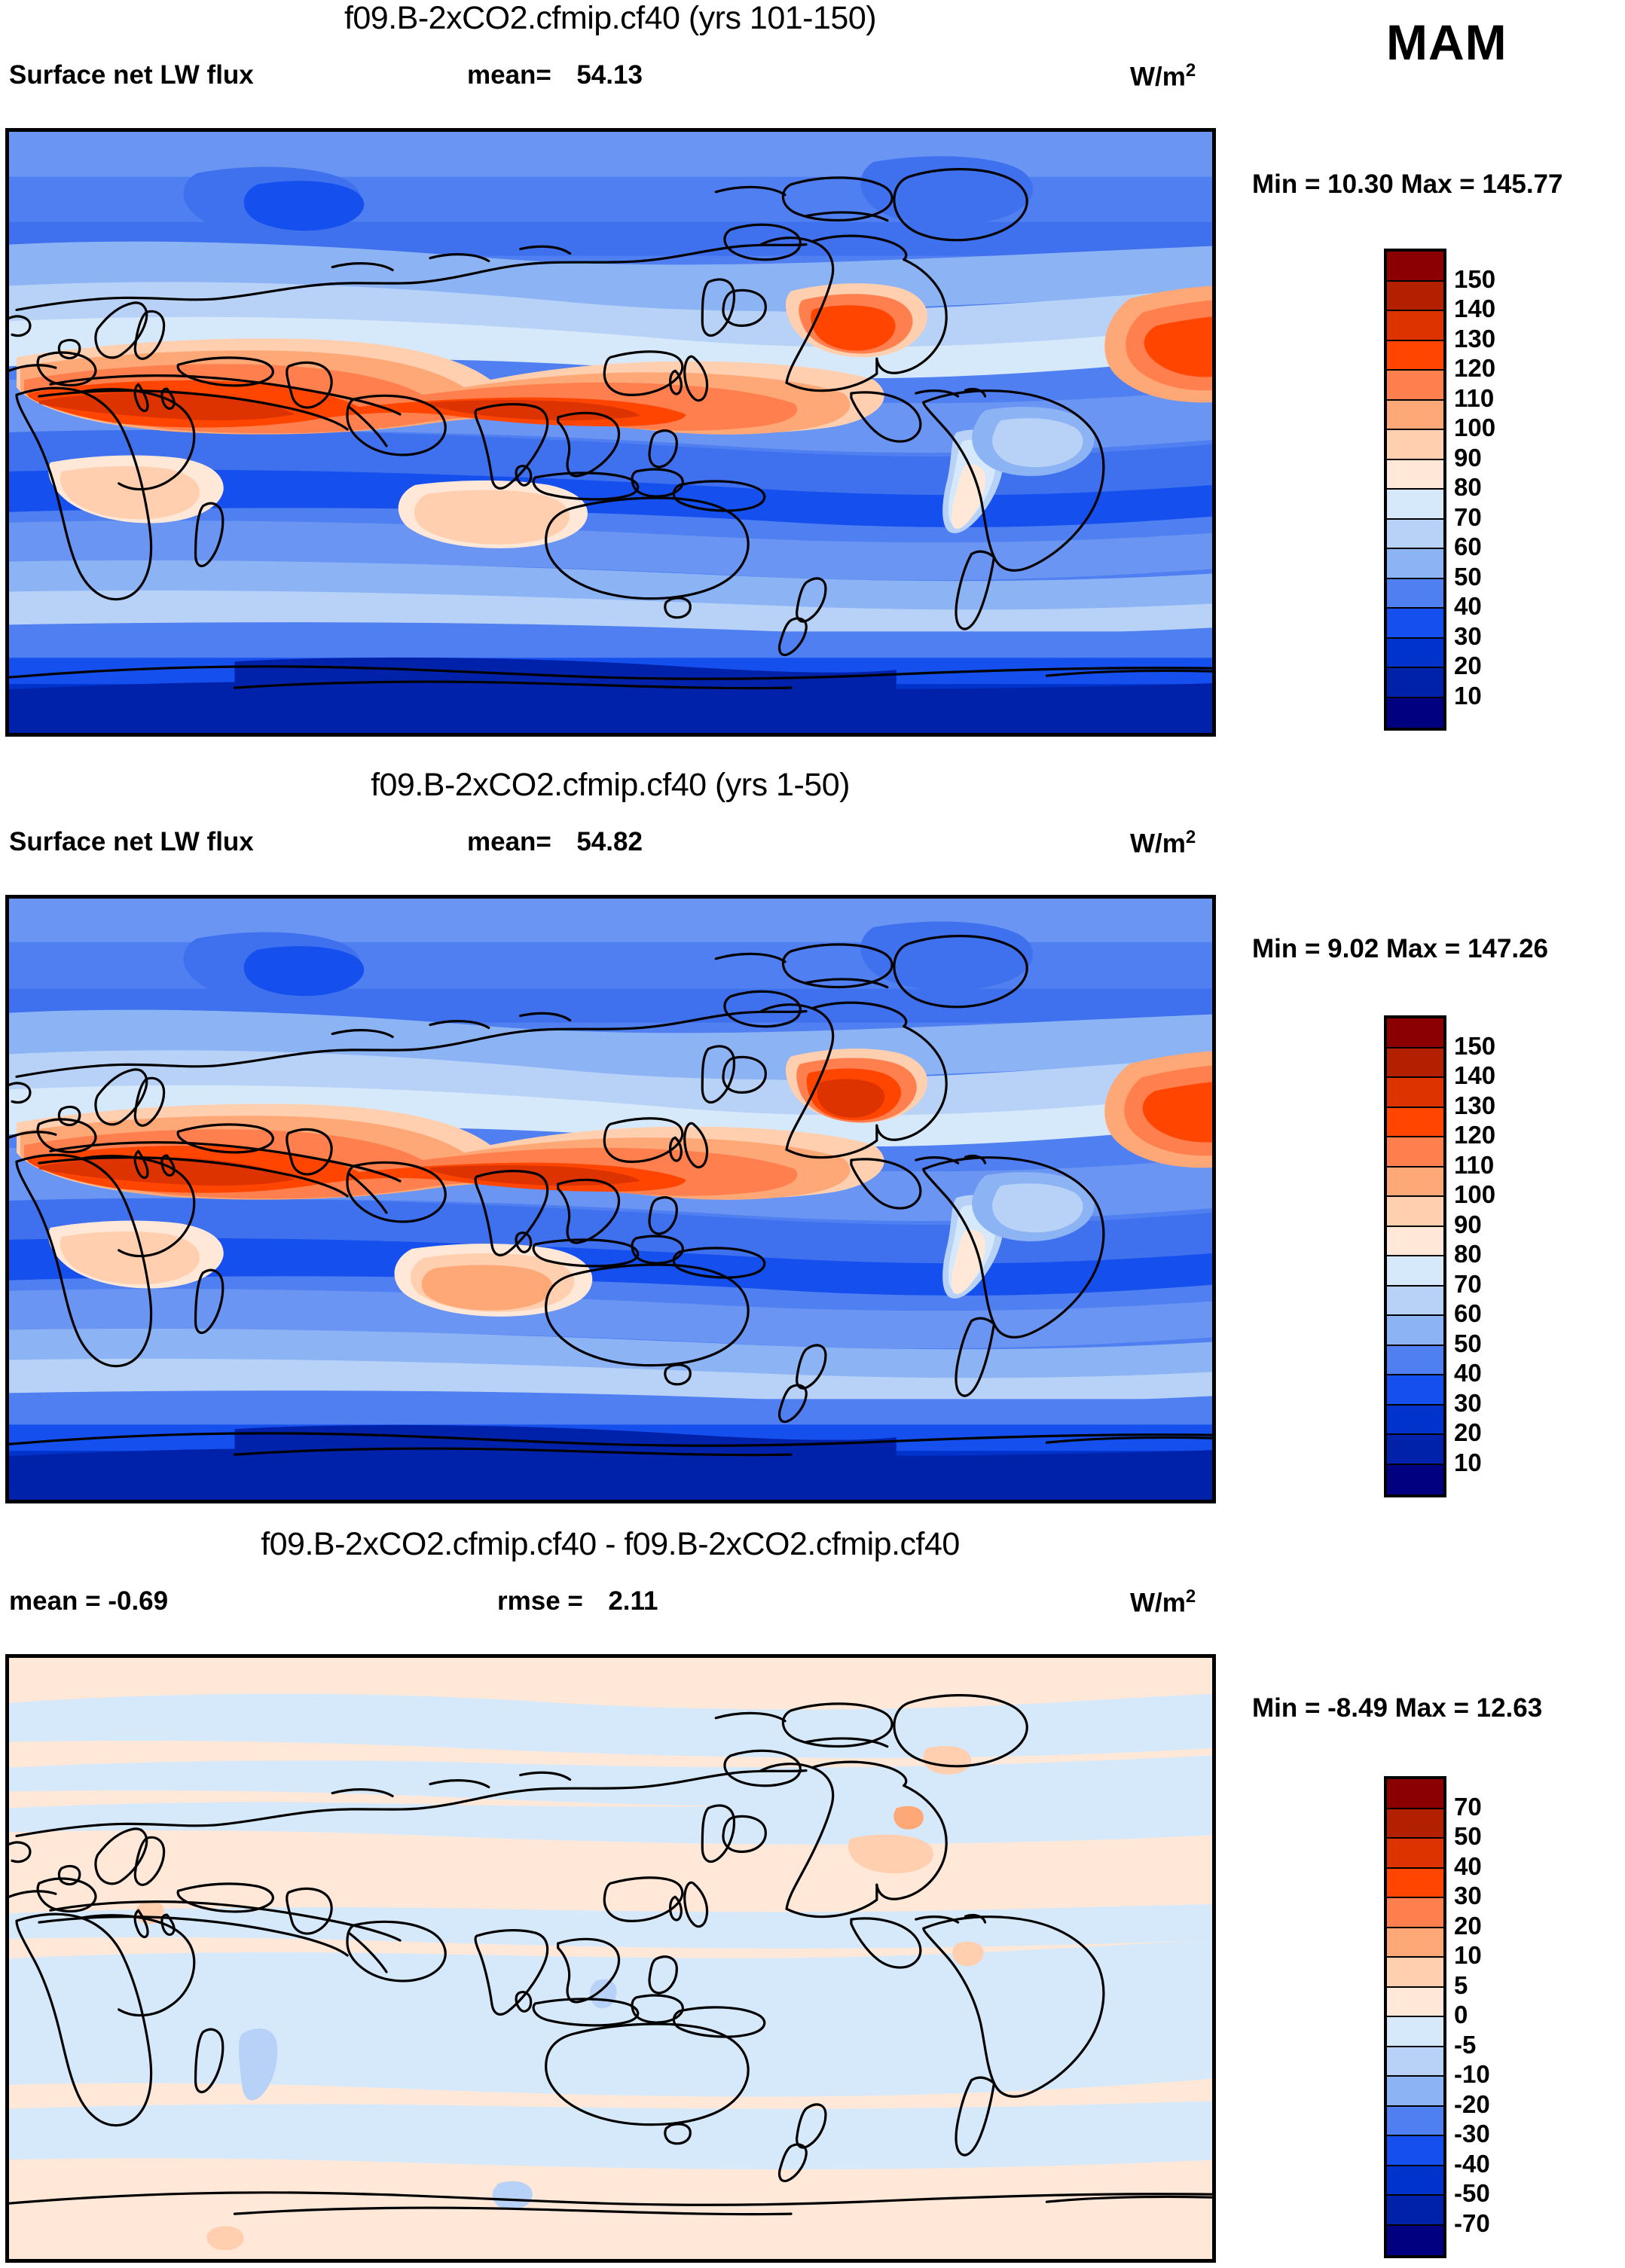 This screenshot has width=1625, height=2268. Describe the element at coordinates (1472, 2163) in the screenshot. I see `colorbar-tick-label: -40` at that location.